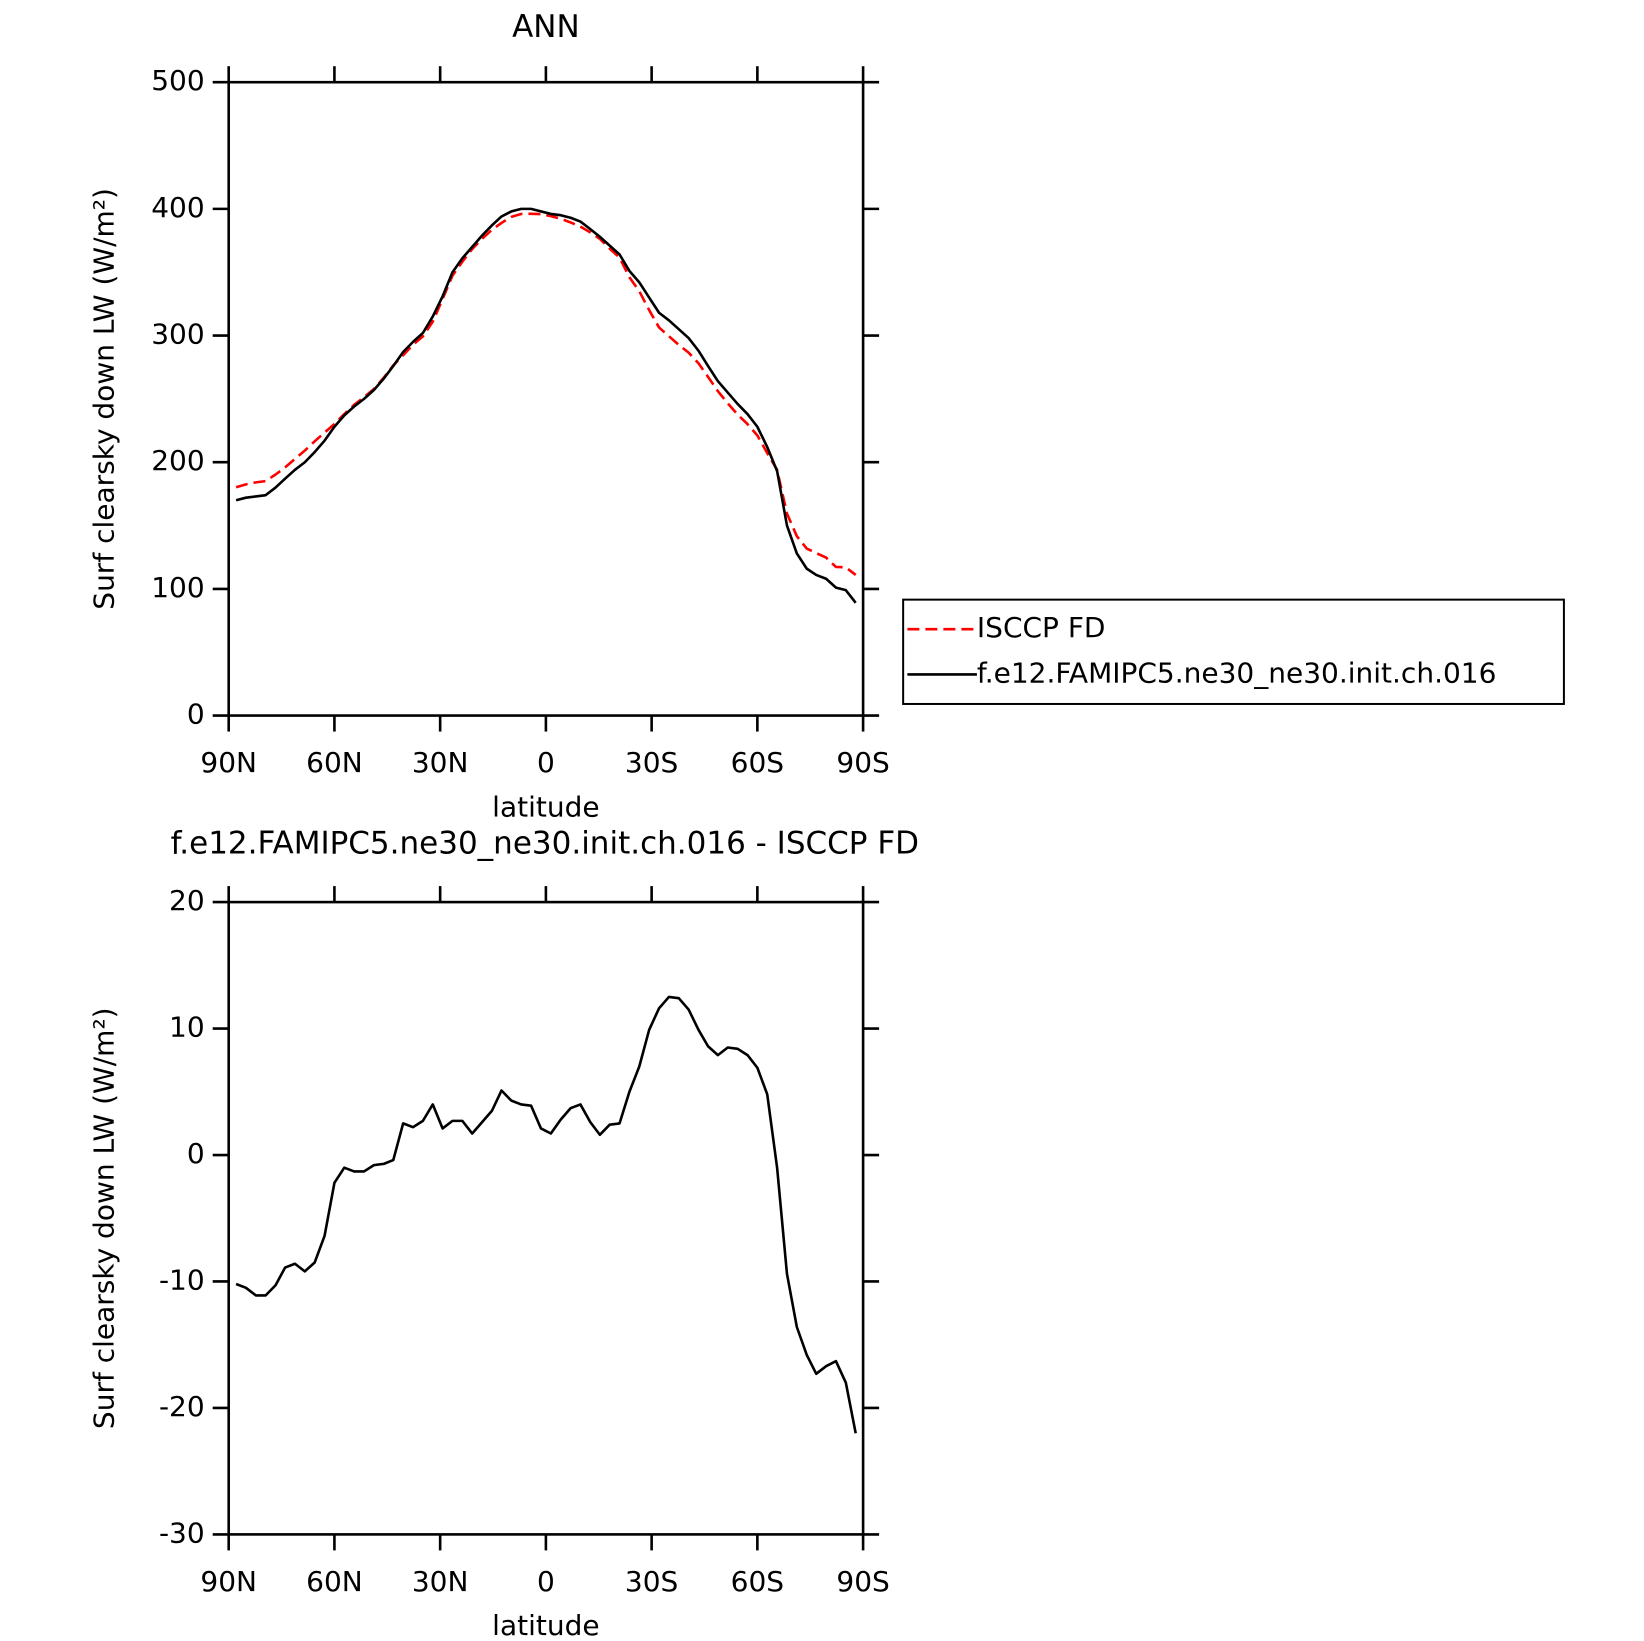  Describe the element at coordinates (182, 1532) in the screenshot. I see `y-tick-label: -30` at that location.